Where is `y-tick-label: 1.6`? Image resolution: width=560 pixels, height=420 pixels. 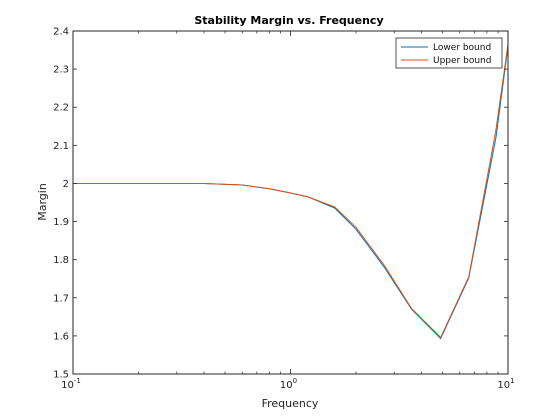 y-tick-label: 1.6 is located at coordinates (61, 336).